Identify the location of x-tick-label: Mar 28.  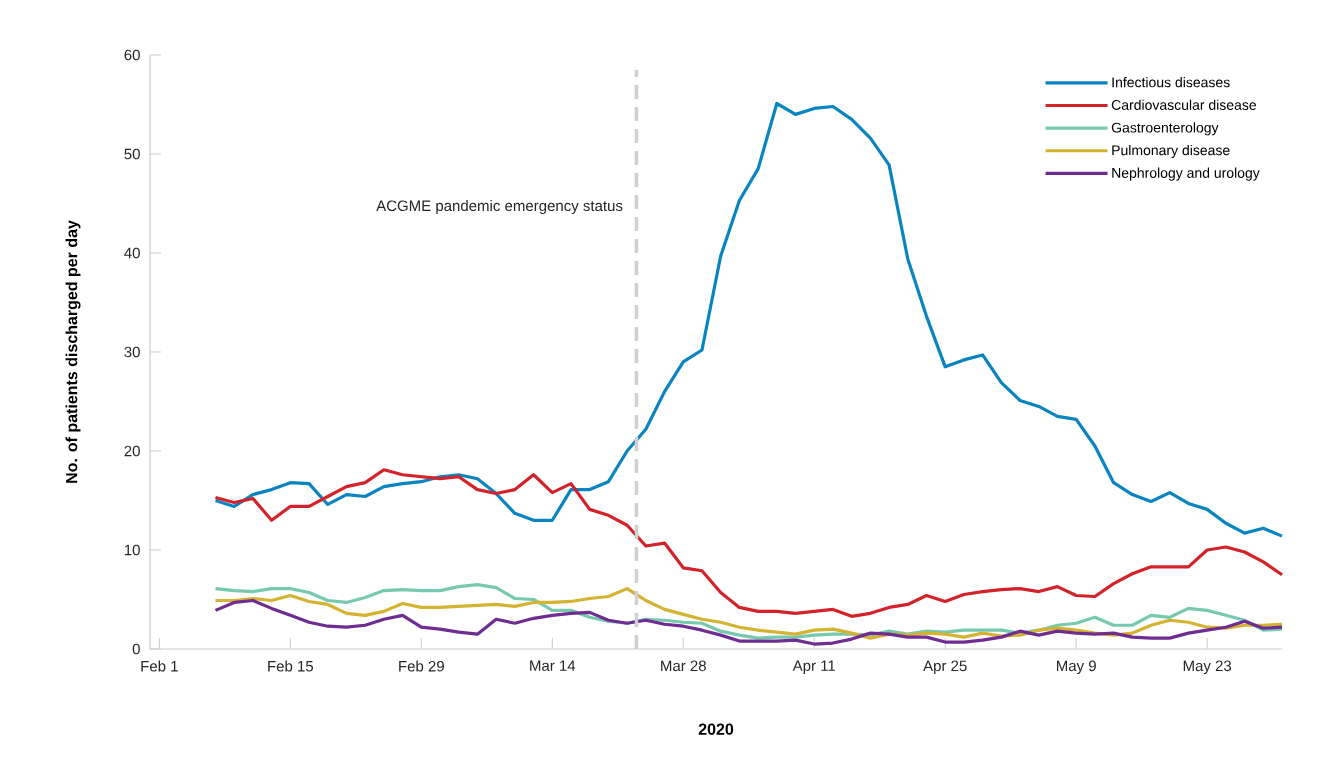
(683, 666).